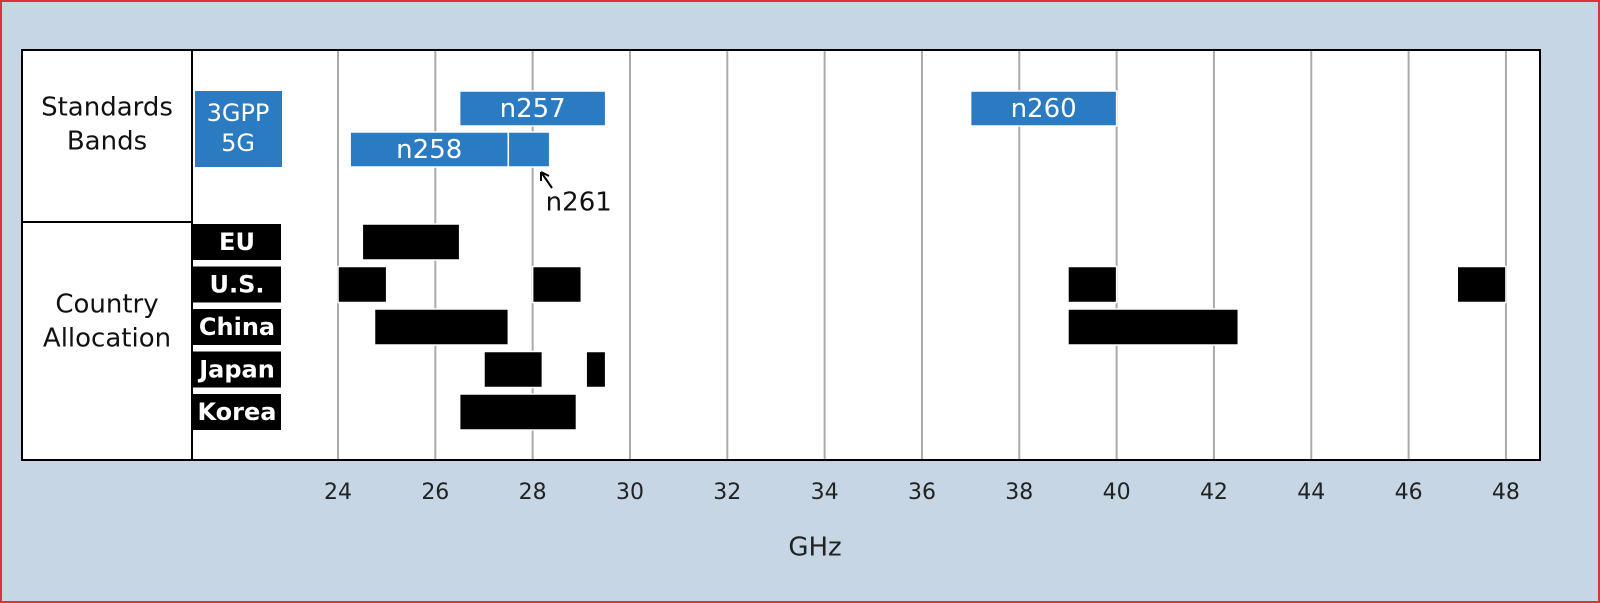 This screenshot has height=603, width=1600. I want to click on tag-label: 5G, so click(238, 143).